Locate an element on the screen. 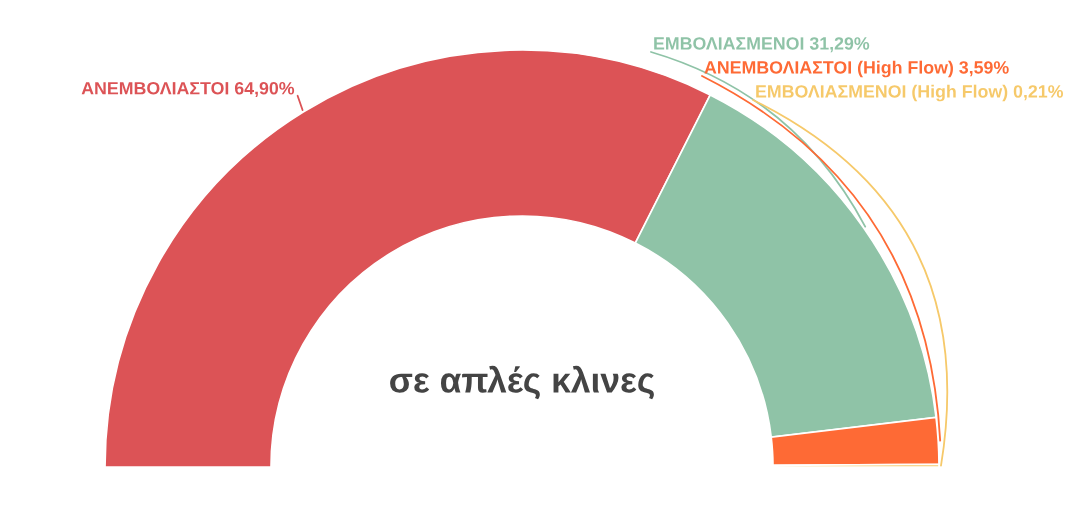 This screenshot has width=1081, height=505. slice-label: ΑΝΕΜΒΟΛΙΑΣΤΟΙ (High Flow) 3,59% is located at coordinates (856, 69).